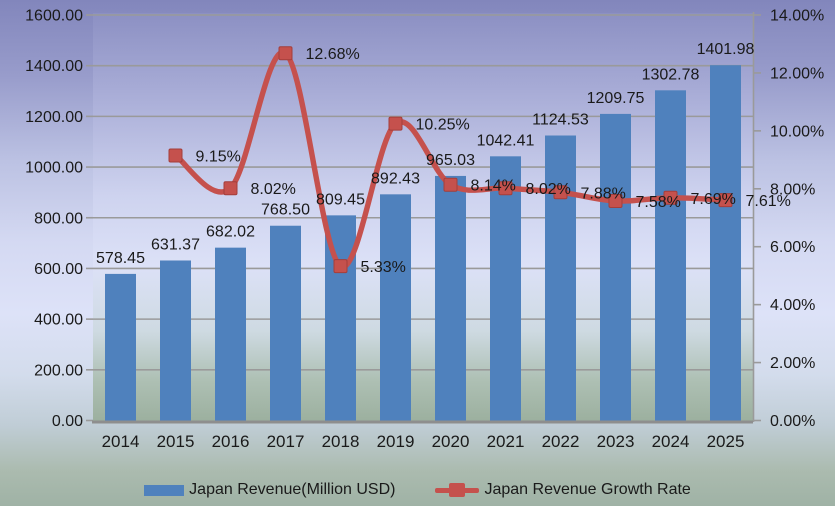  I want to click on bar-2014, so click(120, 347).